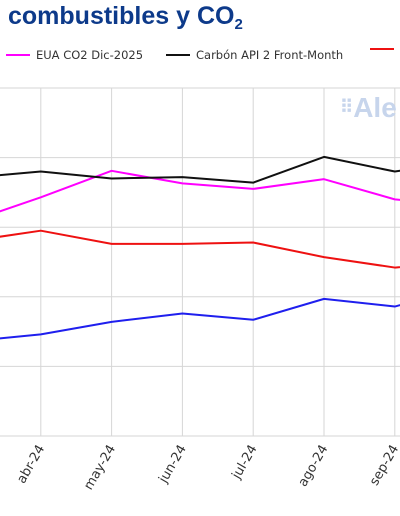 The width and height of the screenshot is (400, 516). I want to click on x-tick-label: ago-24, so click(314, 466).